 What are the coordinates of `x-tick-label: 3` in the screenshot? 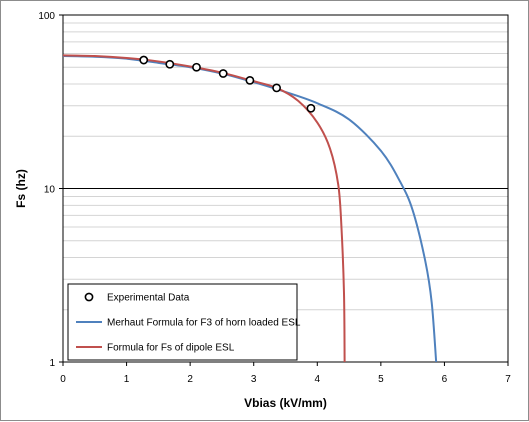 It's located at (254, 379).